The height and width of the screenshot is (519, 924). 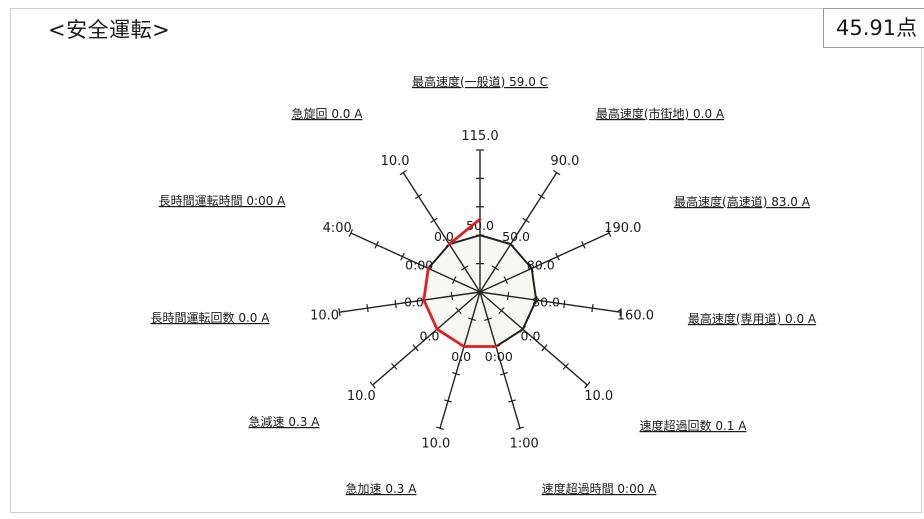 What do you see at coordinates (873, 28) in the screenshot?
I see `score-badge: 45.91点` at bounding box center [873, 28].